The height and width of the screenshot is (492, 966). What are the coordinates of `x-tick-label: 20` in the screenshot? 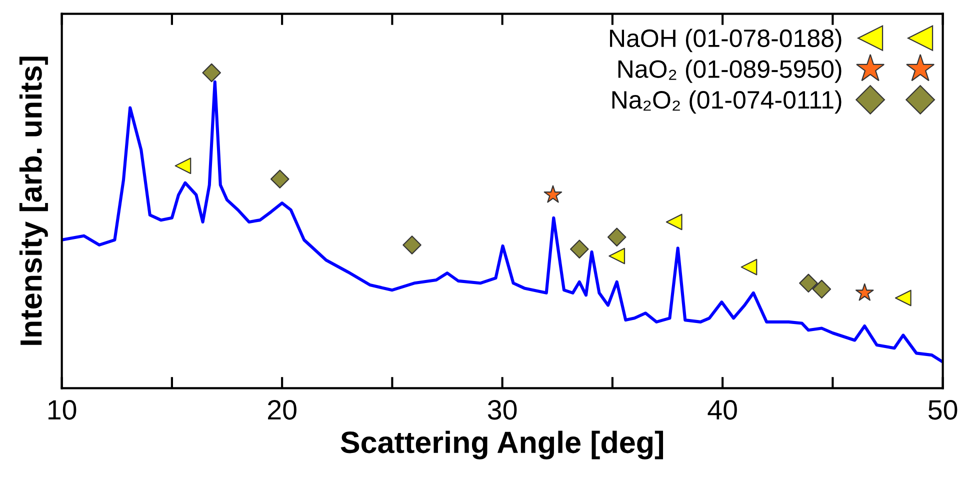 It's located at (282, 410).